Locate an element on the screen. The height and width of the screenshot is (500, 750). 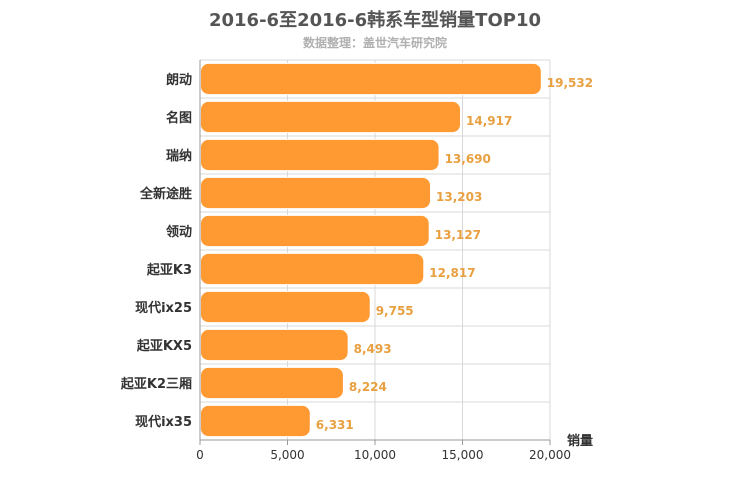
category-label: 名图 is located at coordinates (179, 118).